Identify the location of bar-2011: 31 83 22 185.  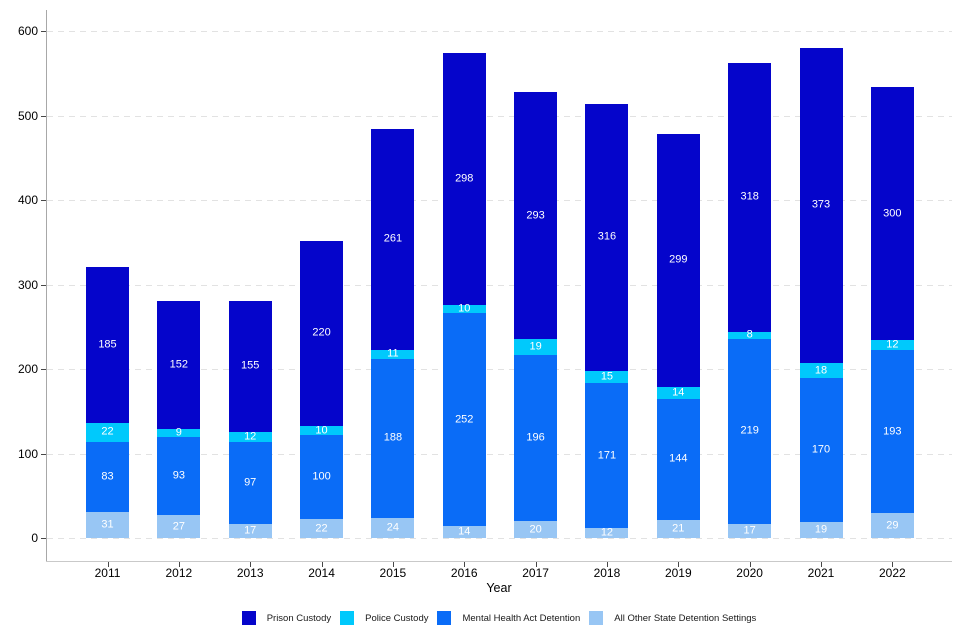
(107, 269).